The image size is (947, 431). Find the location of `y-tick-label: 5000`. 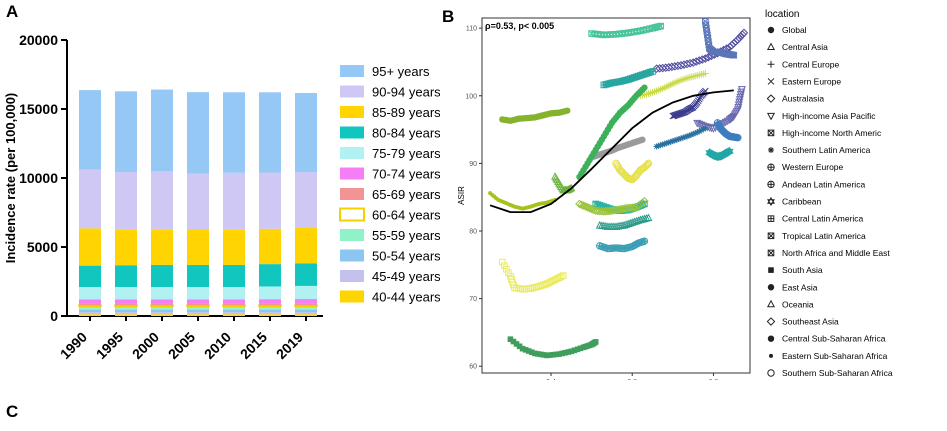

y-tick-label: 5000 is located at coordinates (42, 247).